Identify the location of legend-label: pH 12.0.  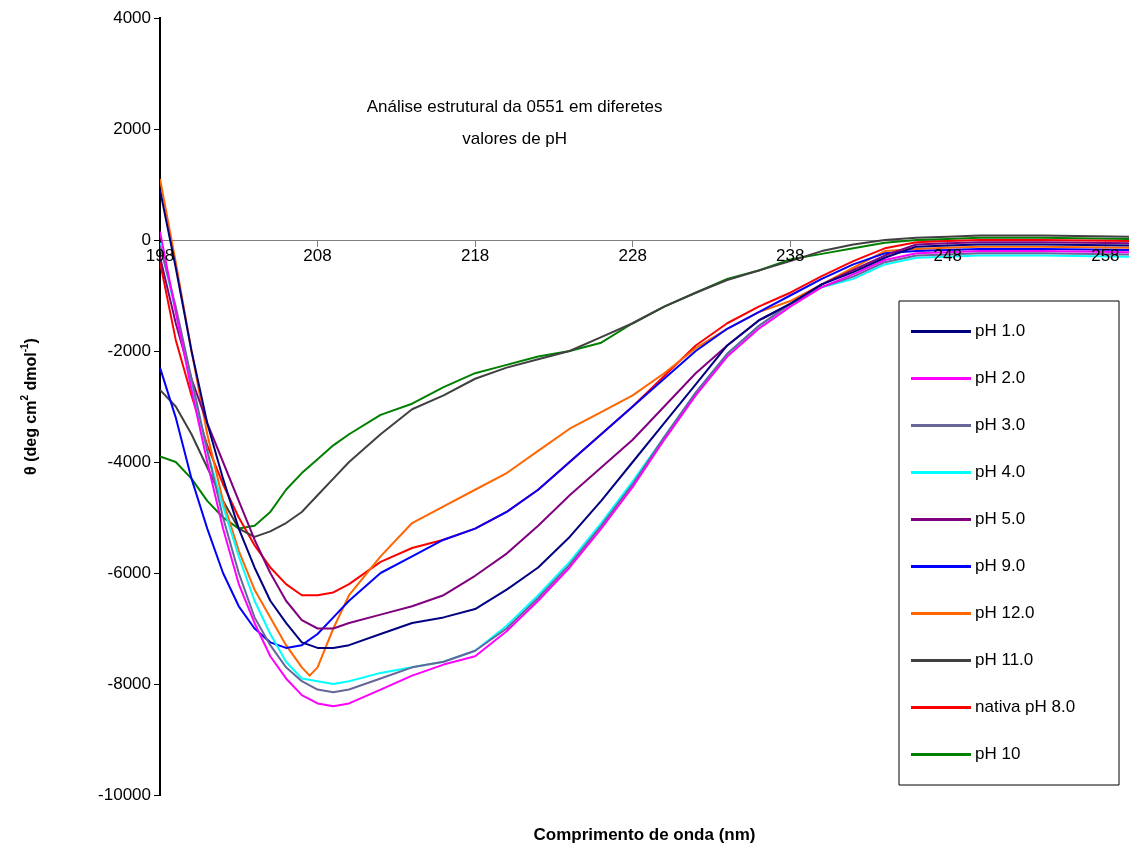
(1005, 613).